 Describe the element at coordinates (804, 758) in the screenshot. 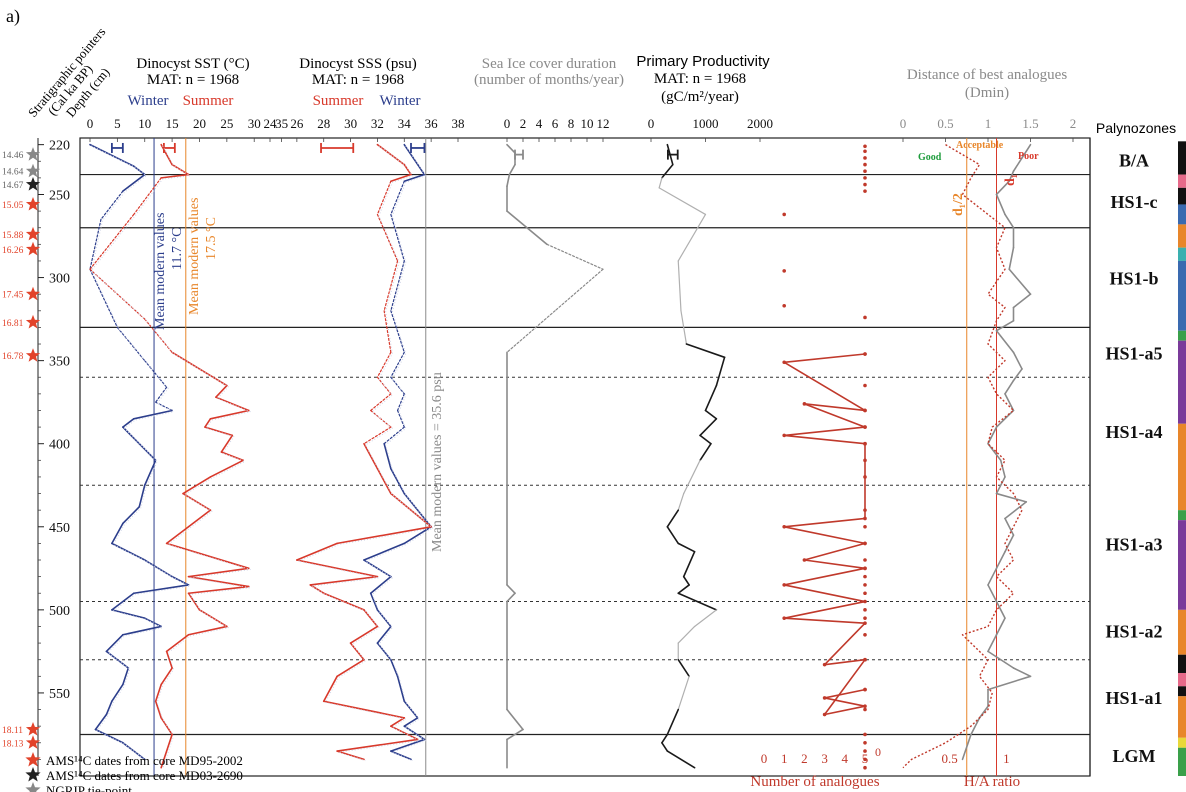

I see `analogues-tick-label-2: 2` at that location.